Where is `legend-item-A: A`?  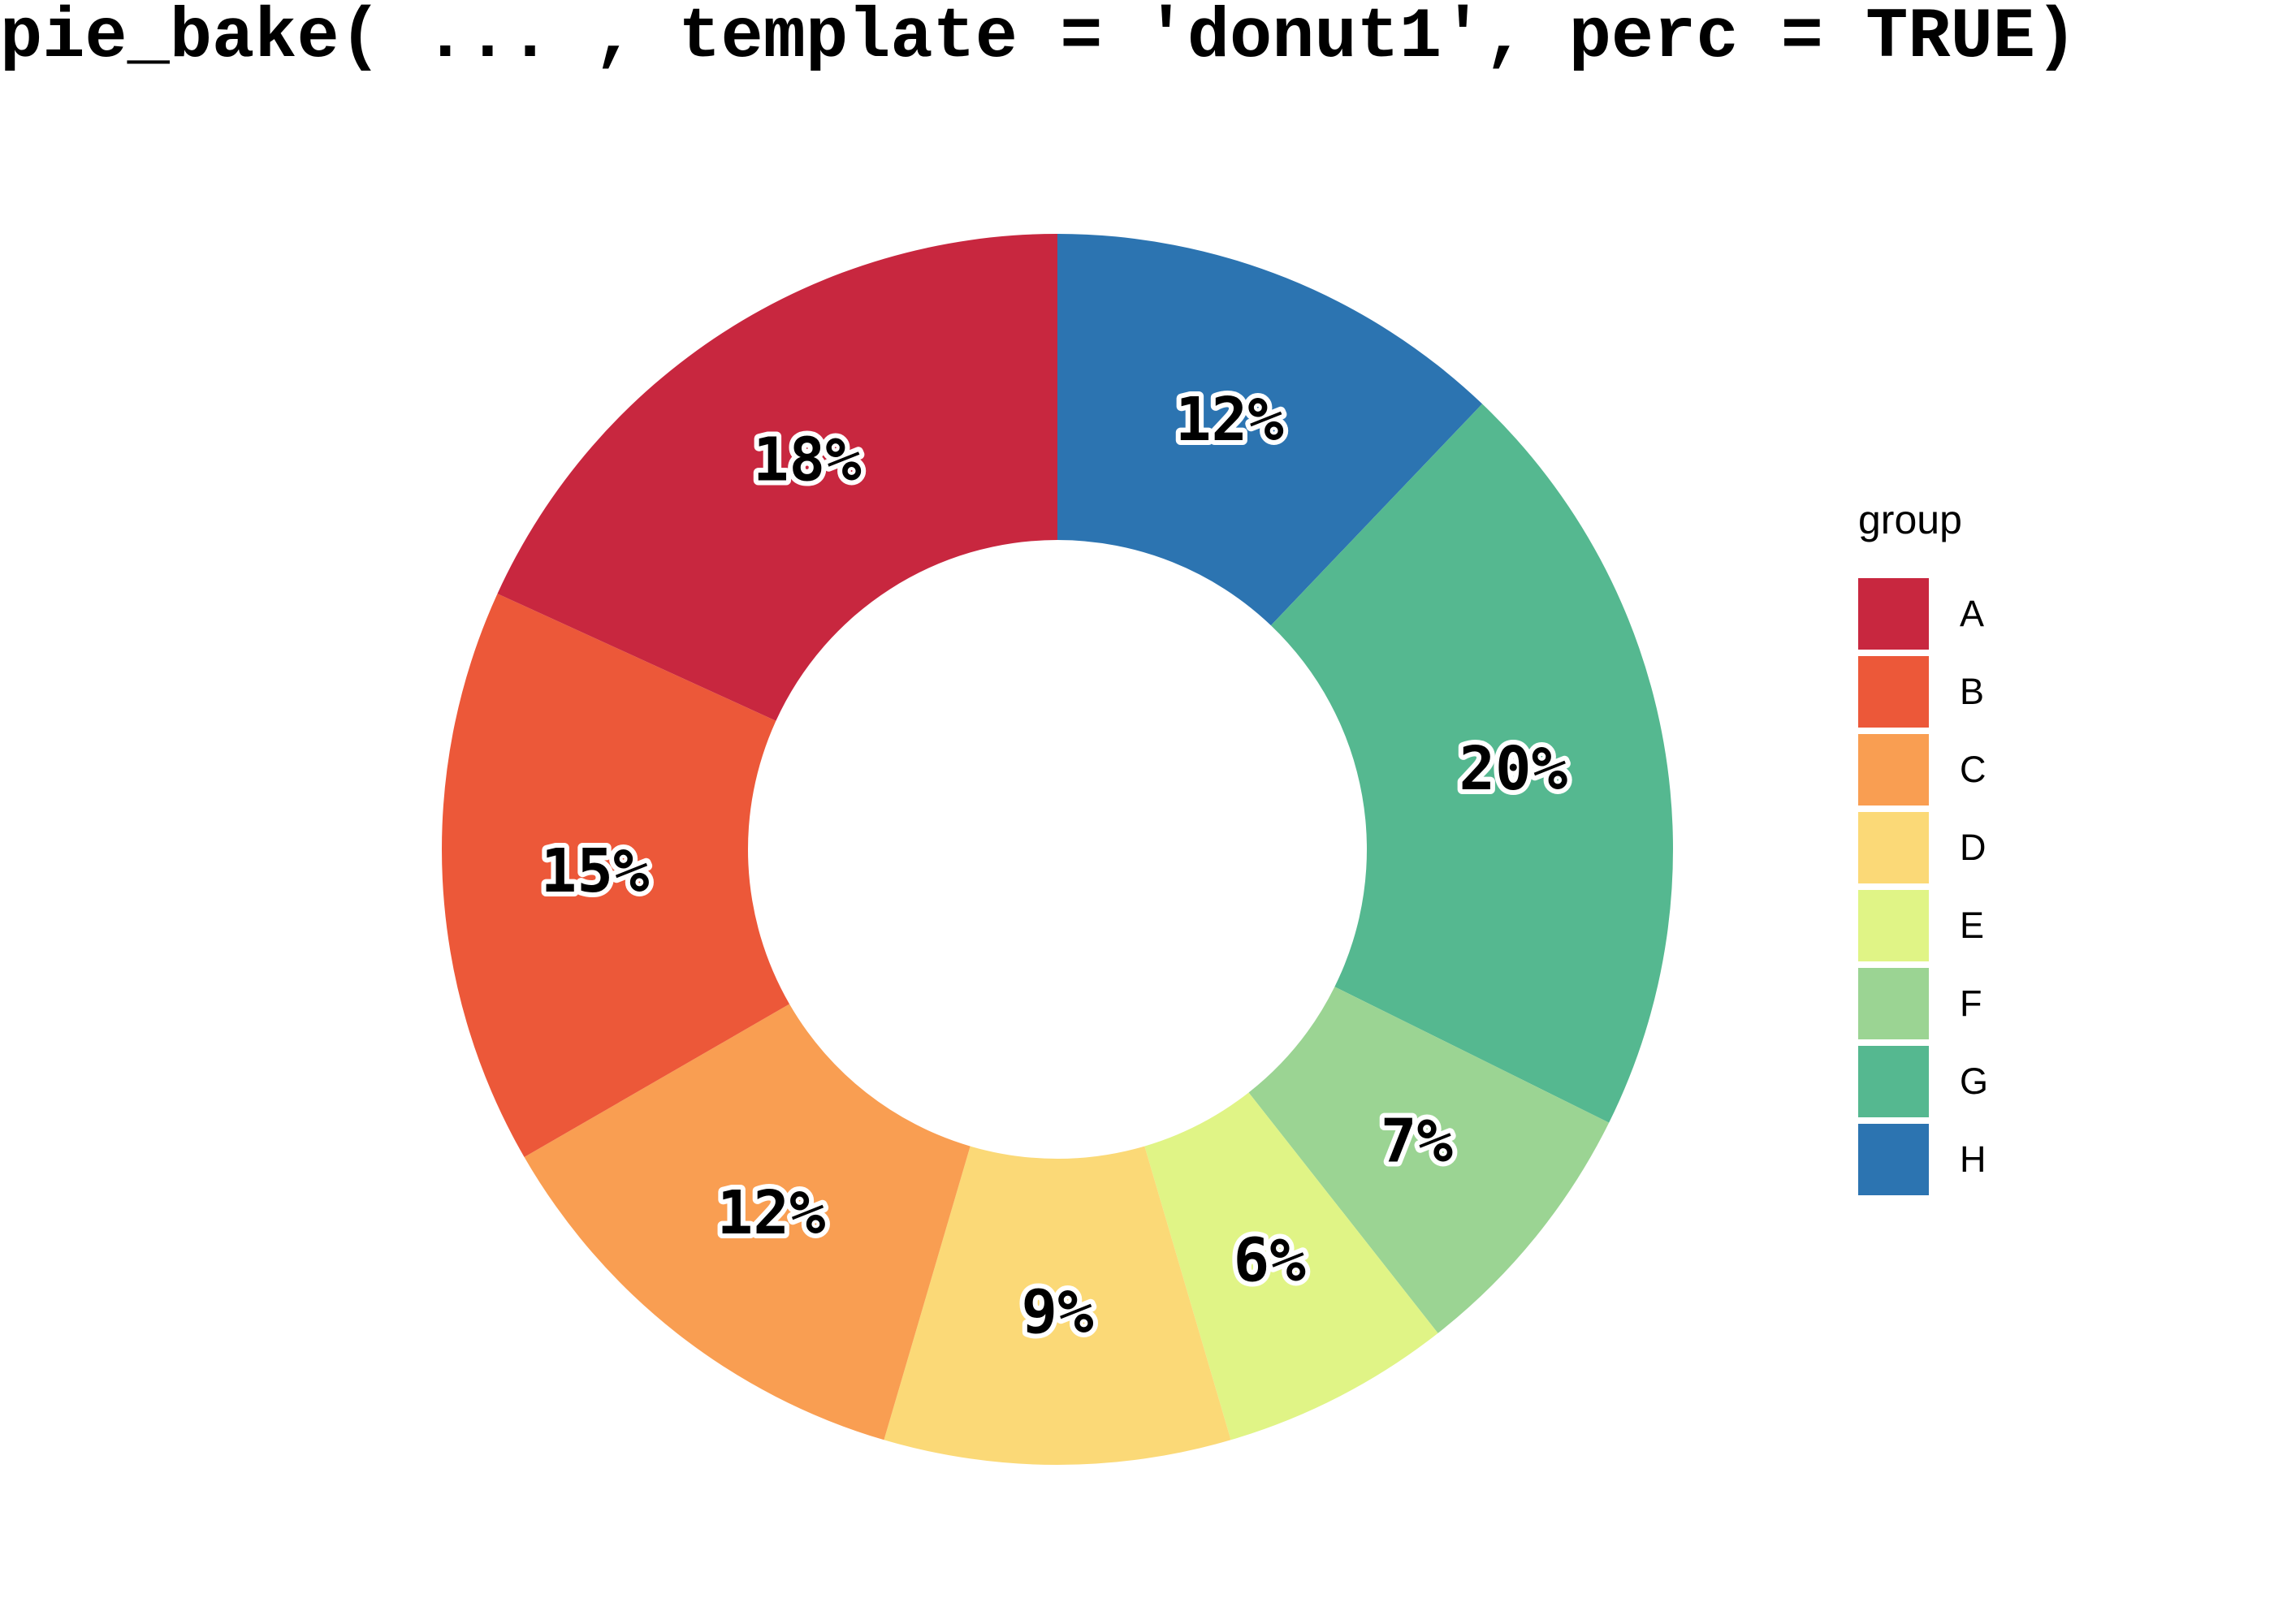 legend-item-A: A is located at coordinates (1923, 614).